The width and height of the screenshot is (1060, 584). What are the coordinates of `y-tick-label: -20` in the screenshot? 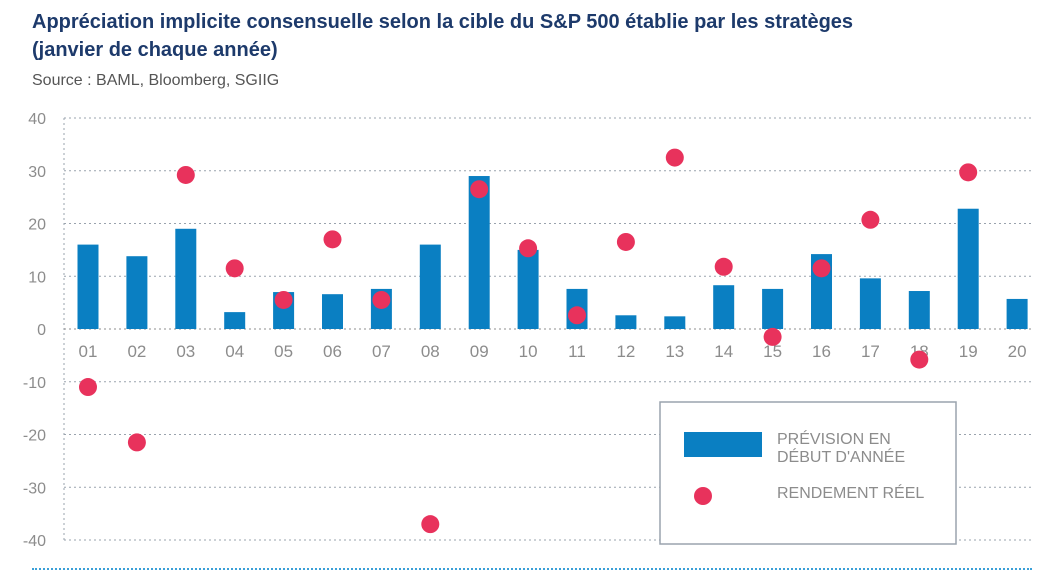 It's located at (34, 436).